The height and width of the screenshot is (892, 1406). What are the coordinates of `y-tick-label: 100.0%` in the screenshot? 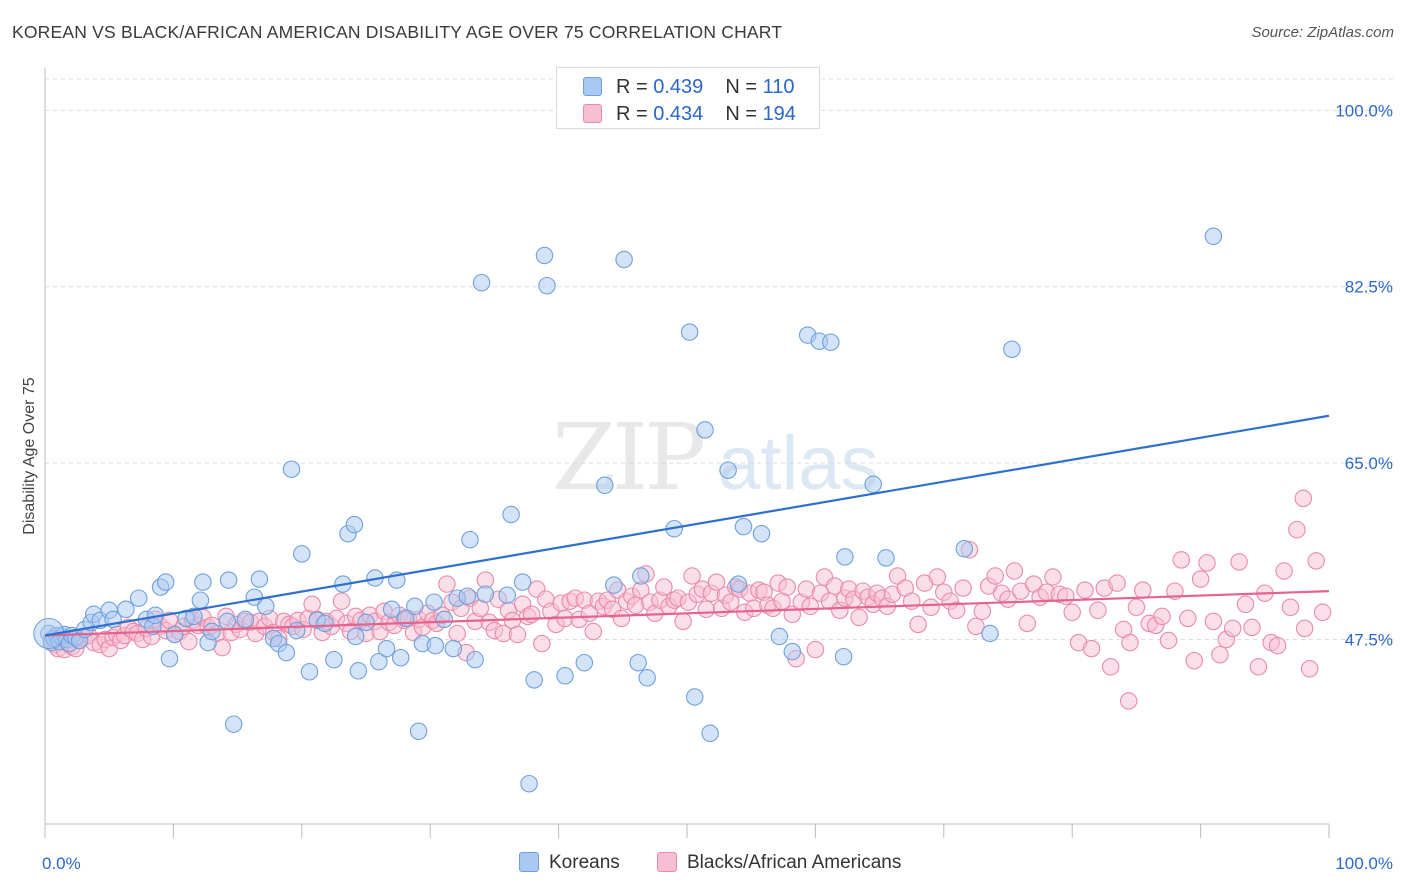 It's located at (1364, 110).